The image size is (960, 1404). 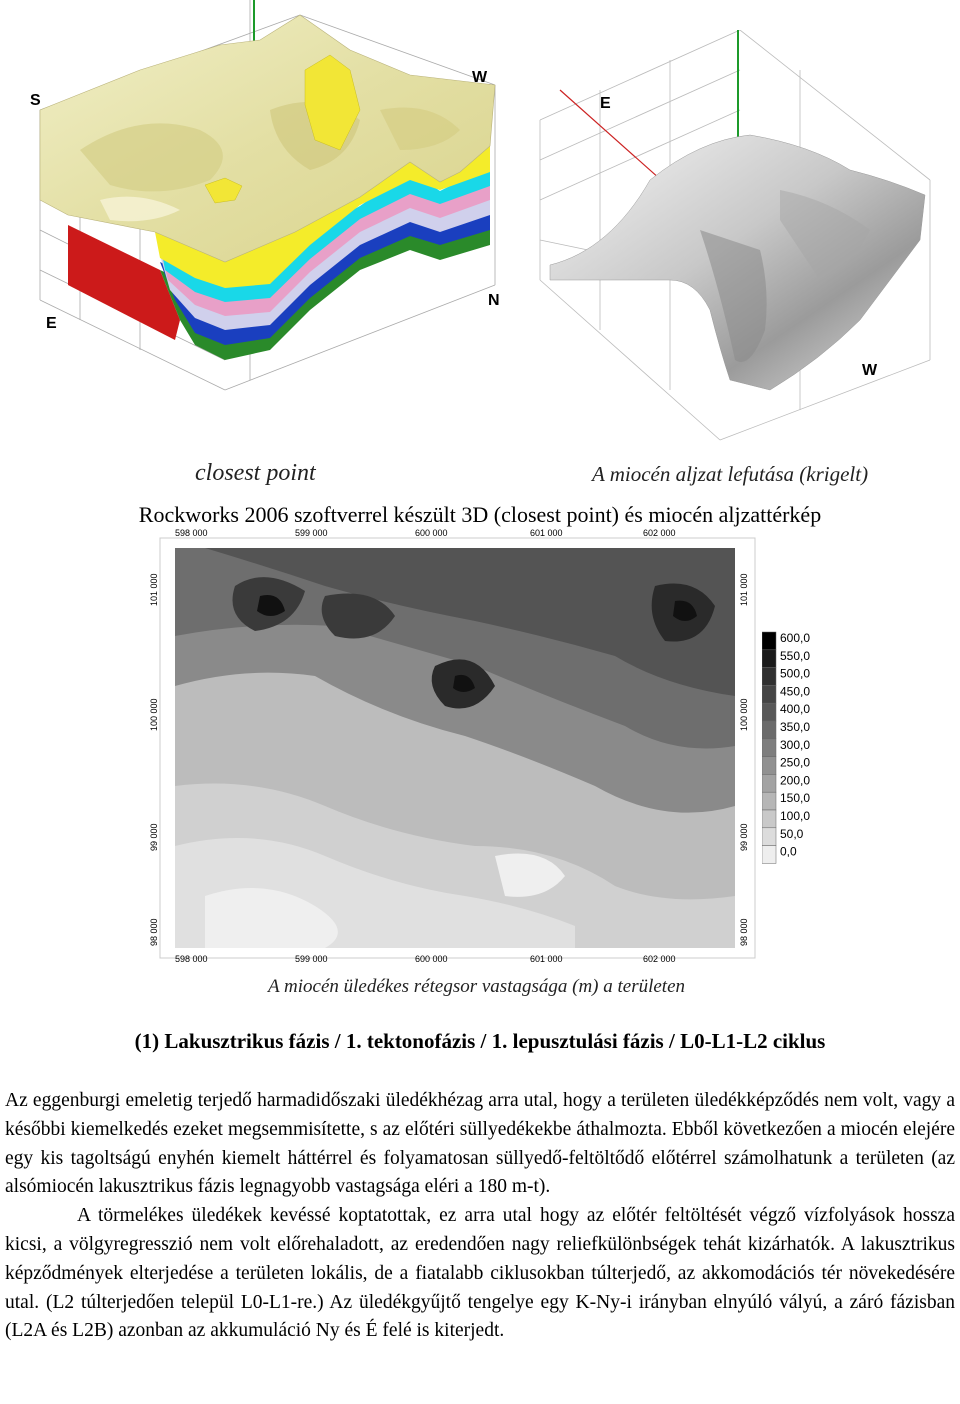 What do you see at coordinates (546, 533) in the screenshot?
I see `x-tick-top-3: 601 000` at bounding box center [546, 533].